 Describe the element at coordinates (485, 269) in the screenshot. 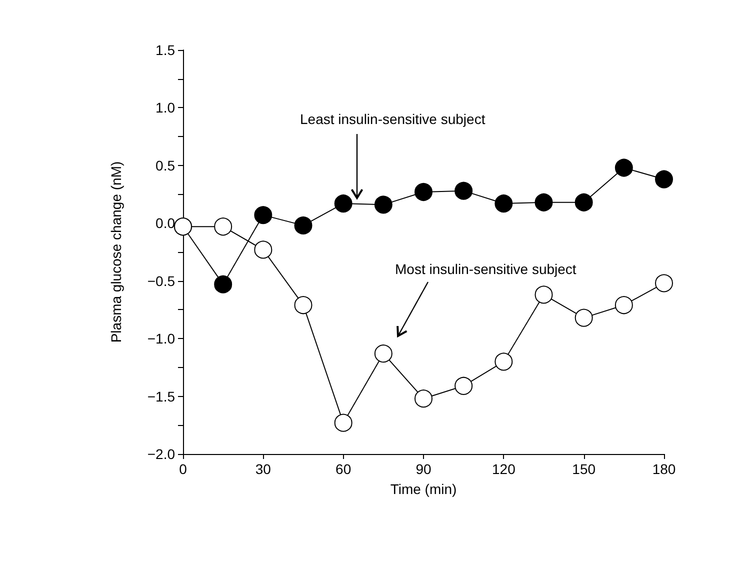

I see `annotation: Most insulin-sensitive subject` at that location.